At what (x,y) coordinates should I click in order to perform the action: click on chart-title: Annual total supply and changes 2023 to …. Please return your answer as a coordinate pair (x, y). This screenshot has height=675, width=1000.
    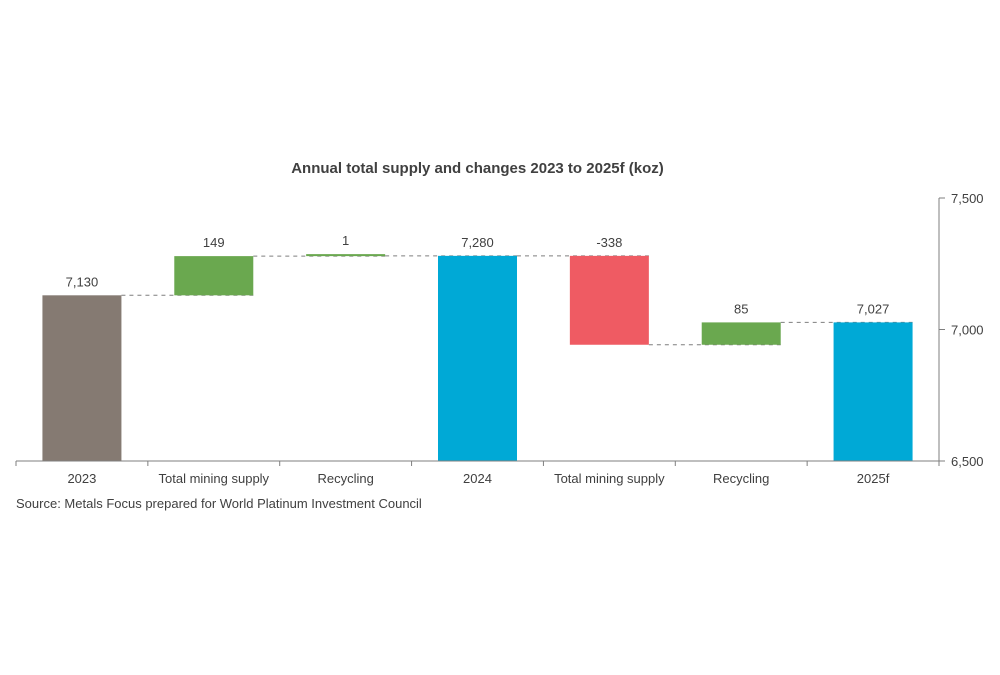
    Looking at the image, I should click on (477, 168).